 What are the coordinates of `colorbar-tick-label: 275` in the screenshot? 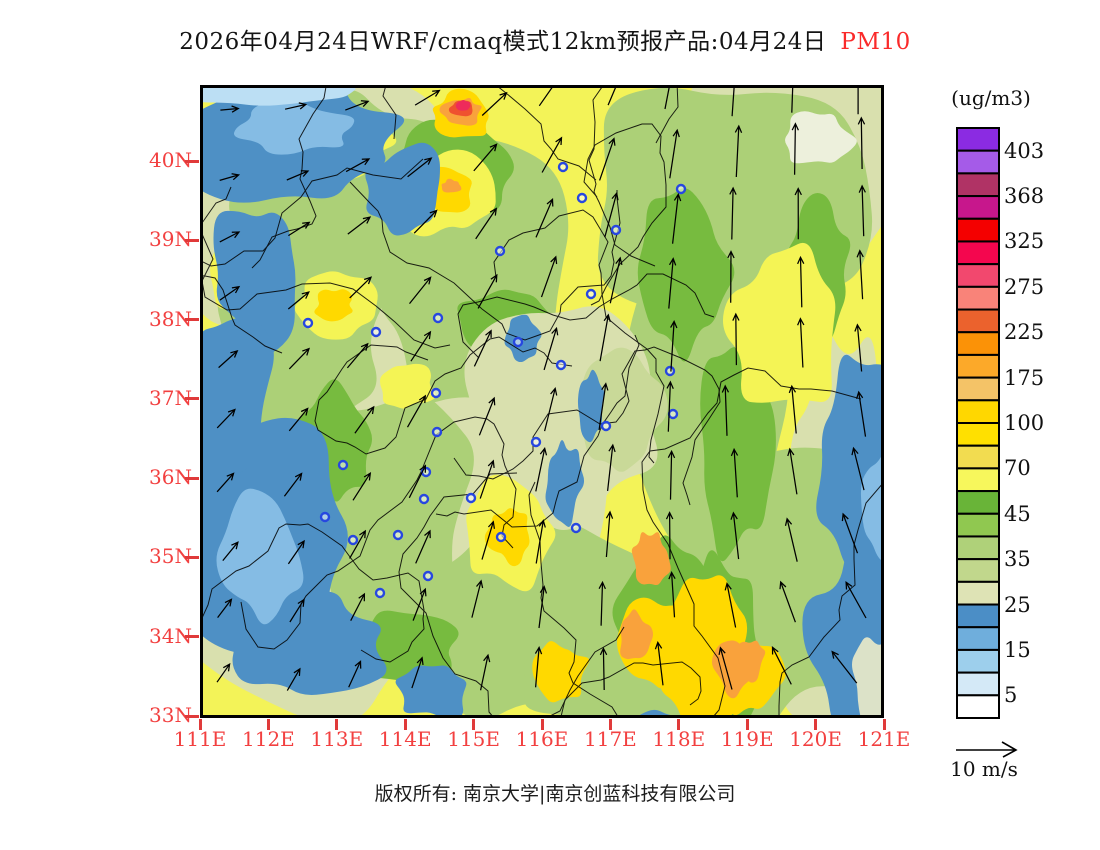 It's located at (1024, 286).